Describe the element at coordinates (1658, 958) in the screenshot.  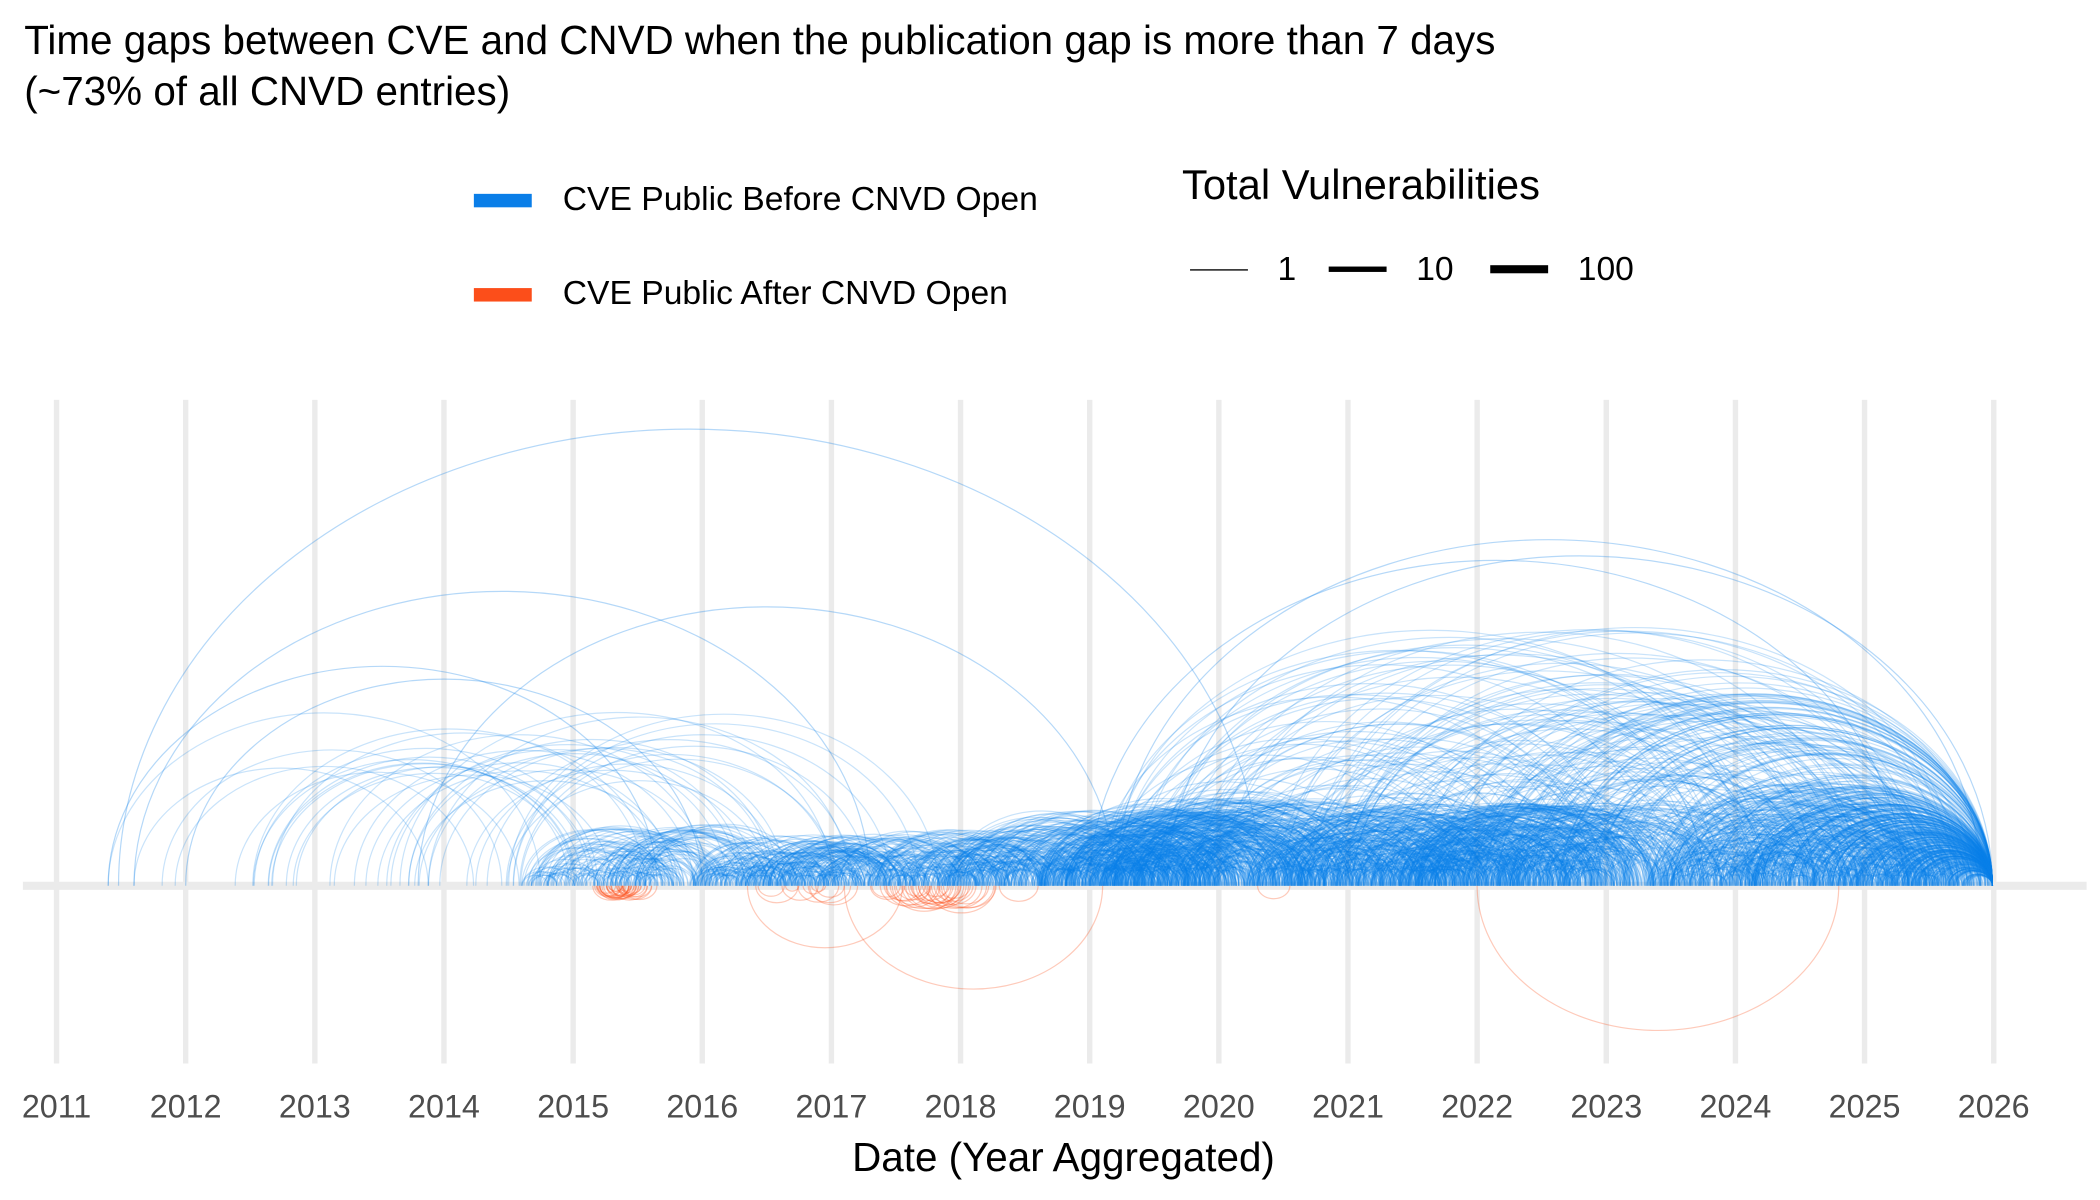
I see `arc-cve-after` at that location.